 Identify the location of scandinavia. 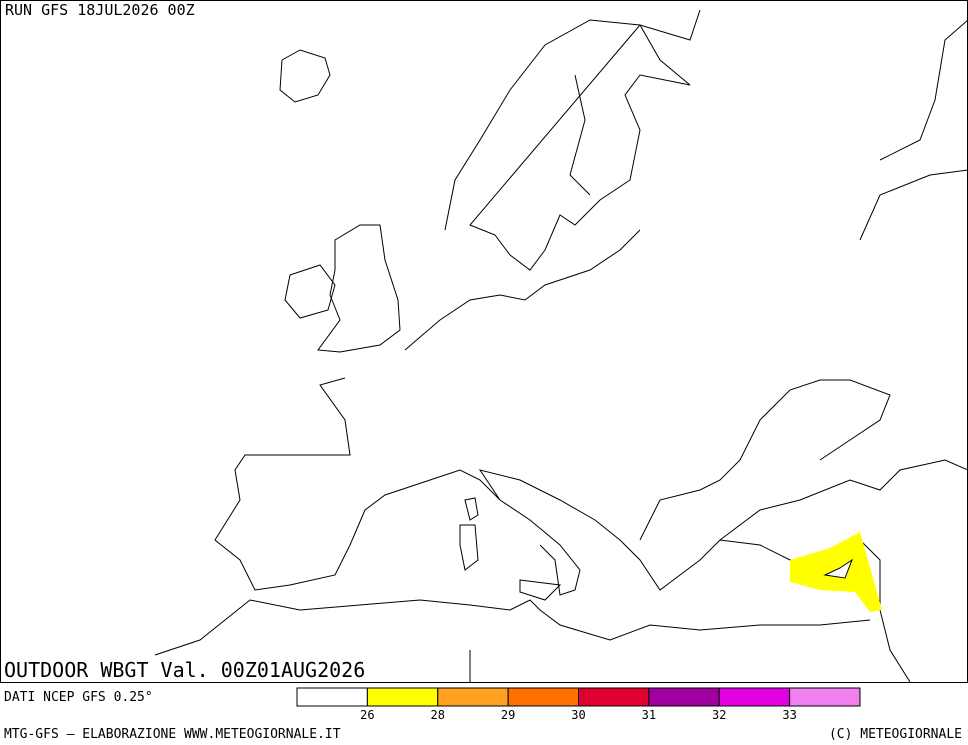
(572, 140).